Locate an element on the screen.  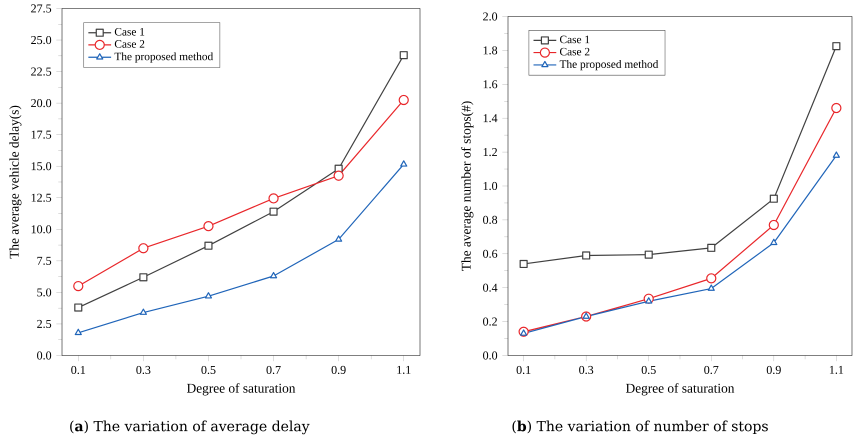
y-tick-label: 2.5 is located at coordinates (44, 324).